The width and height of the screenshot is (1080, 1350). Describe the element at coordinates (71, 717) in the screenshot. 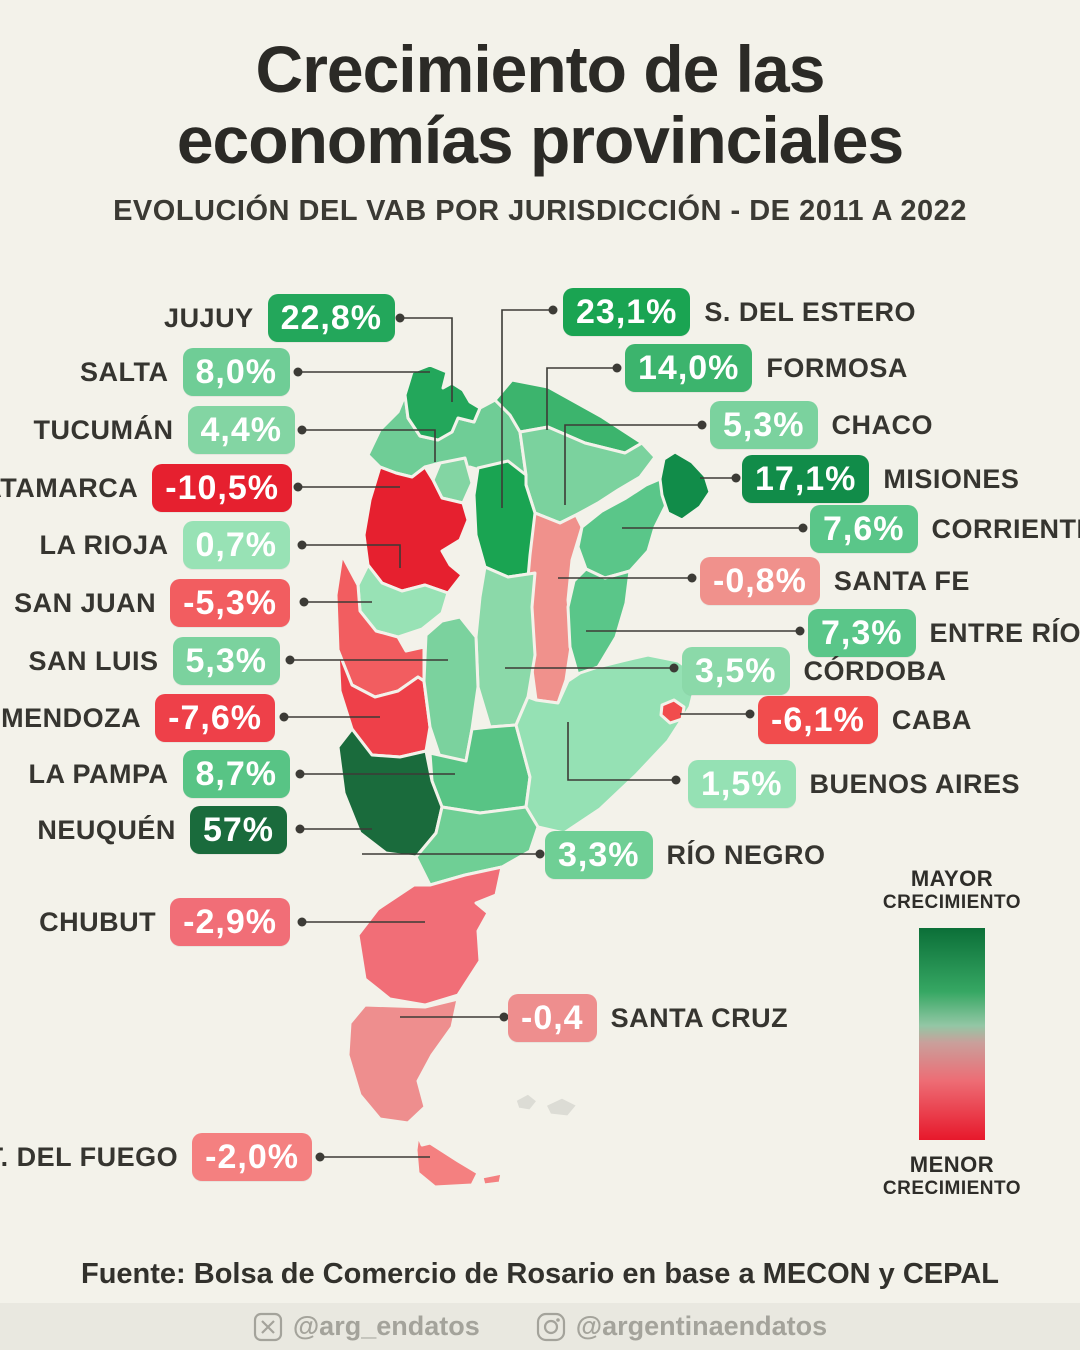

I see `province-label-mendoza: MENDOZA` at that location.